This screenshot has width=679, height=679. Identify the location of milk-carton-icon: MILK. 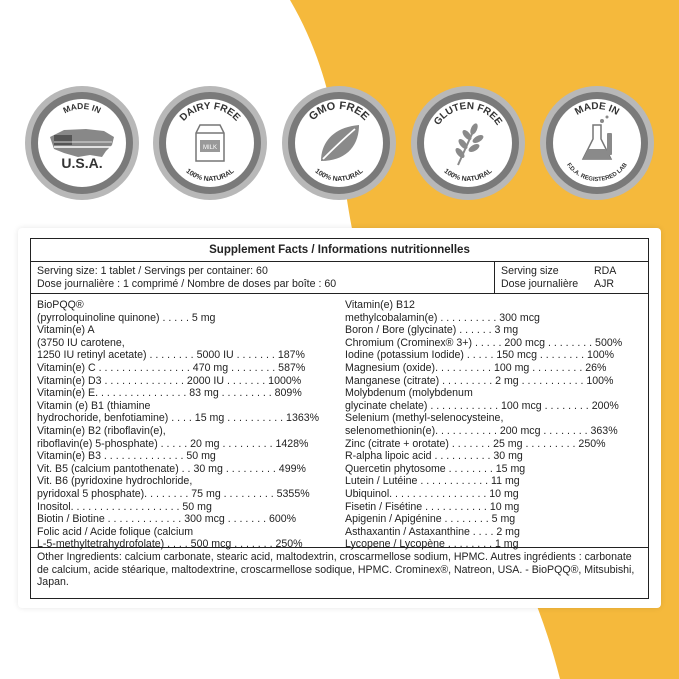
(210, 143).